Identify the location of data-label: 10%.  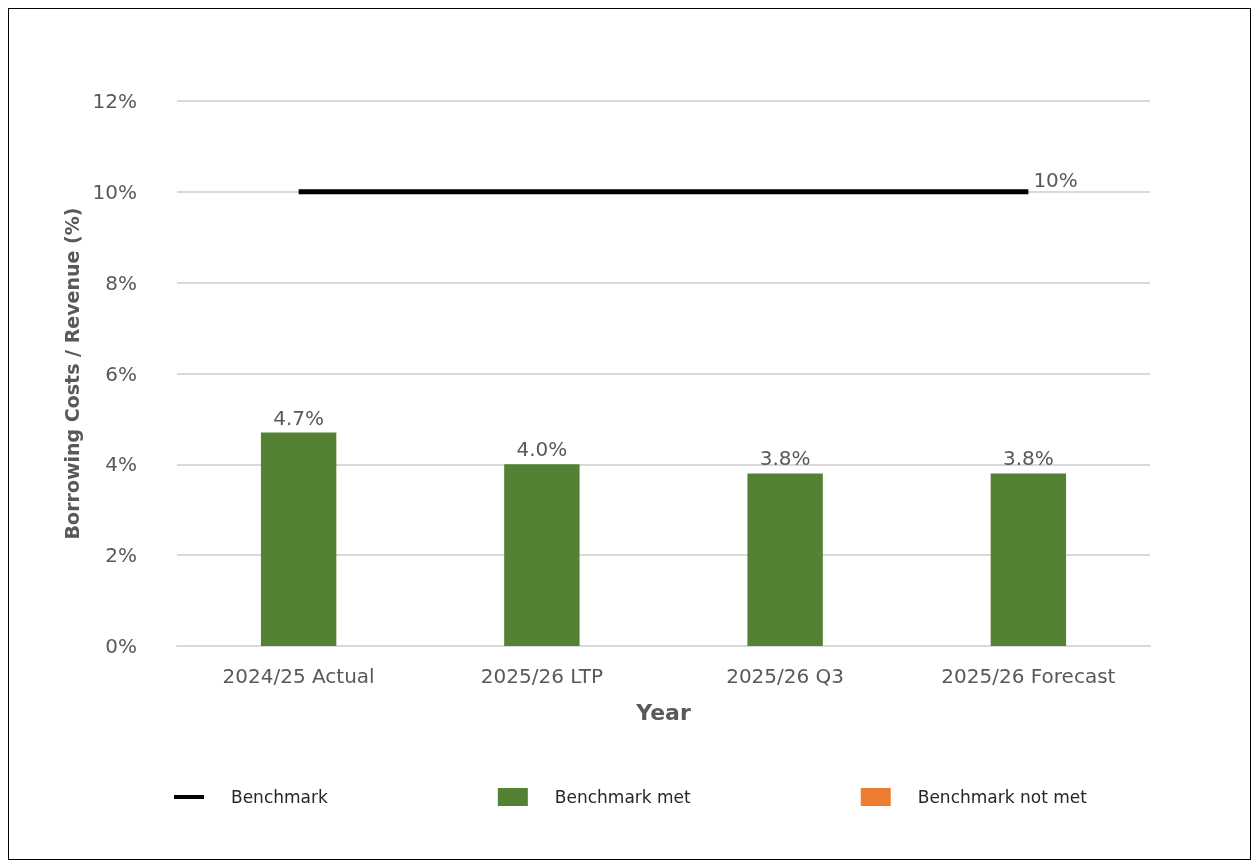
(1055, 179).